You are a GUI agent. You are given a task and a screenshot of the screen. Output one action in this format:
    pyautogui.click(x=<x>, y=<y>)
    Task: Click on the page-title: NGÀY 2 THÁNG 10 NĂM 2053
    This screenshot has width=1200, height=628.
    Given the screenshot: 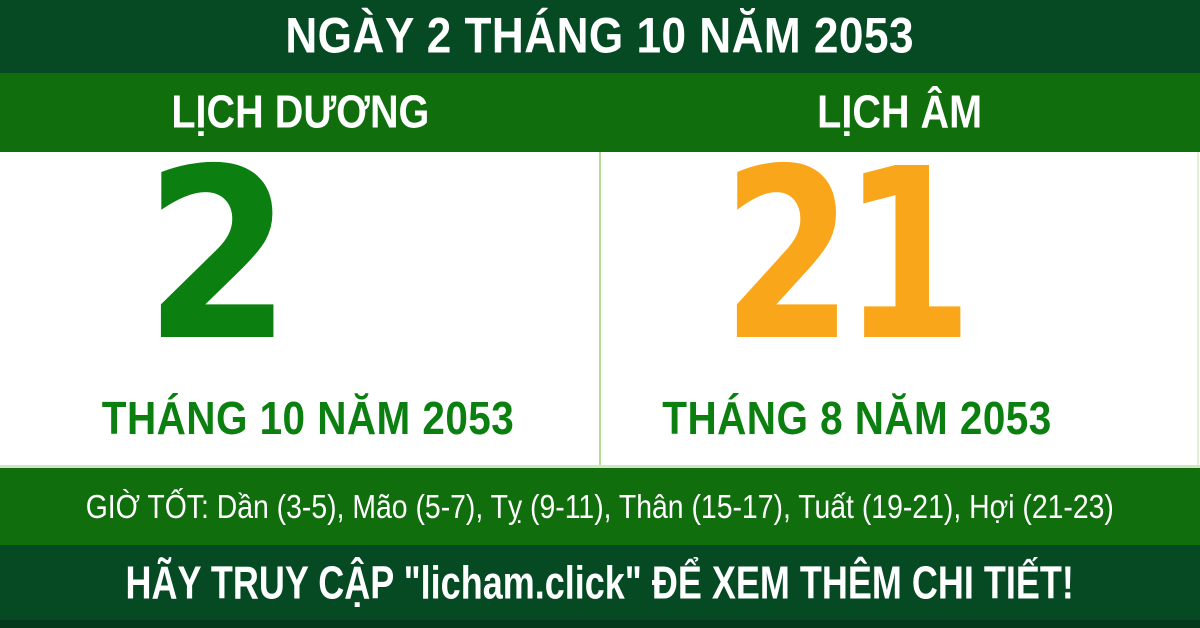 What is the action you would take?
    pyautogui.click(x=600, y=36)
    